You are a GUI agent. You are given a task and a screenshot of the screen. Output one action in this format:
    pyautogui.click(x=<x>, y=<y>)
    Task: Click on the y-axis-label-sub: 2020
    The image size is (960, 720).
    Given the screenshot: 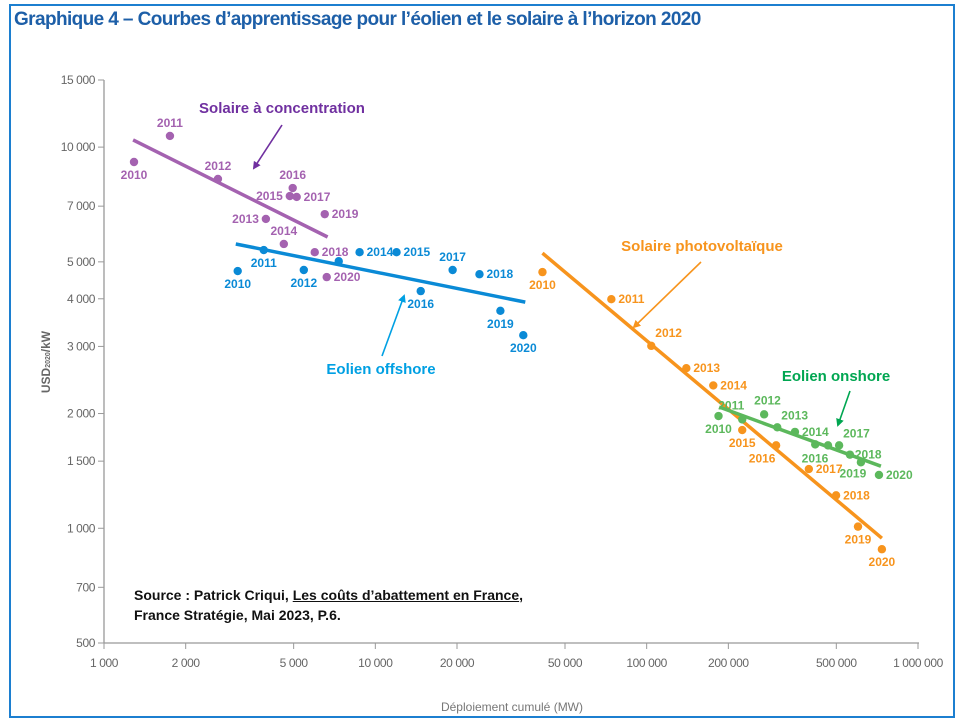 What is the action you would take?
    pyautogui.click(x=48, y=360)
    